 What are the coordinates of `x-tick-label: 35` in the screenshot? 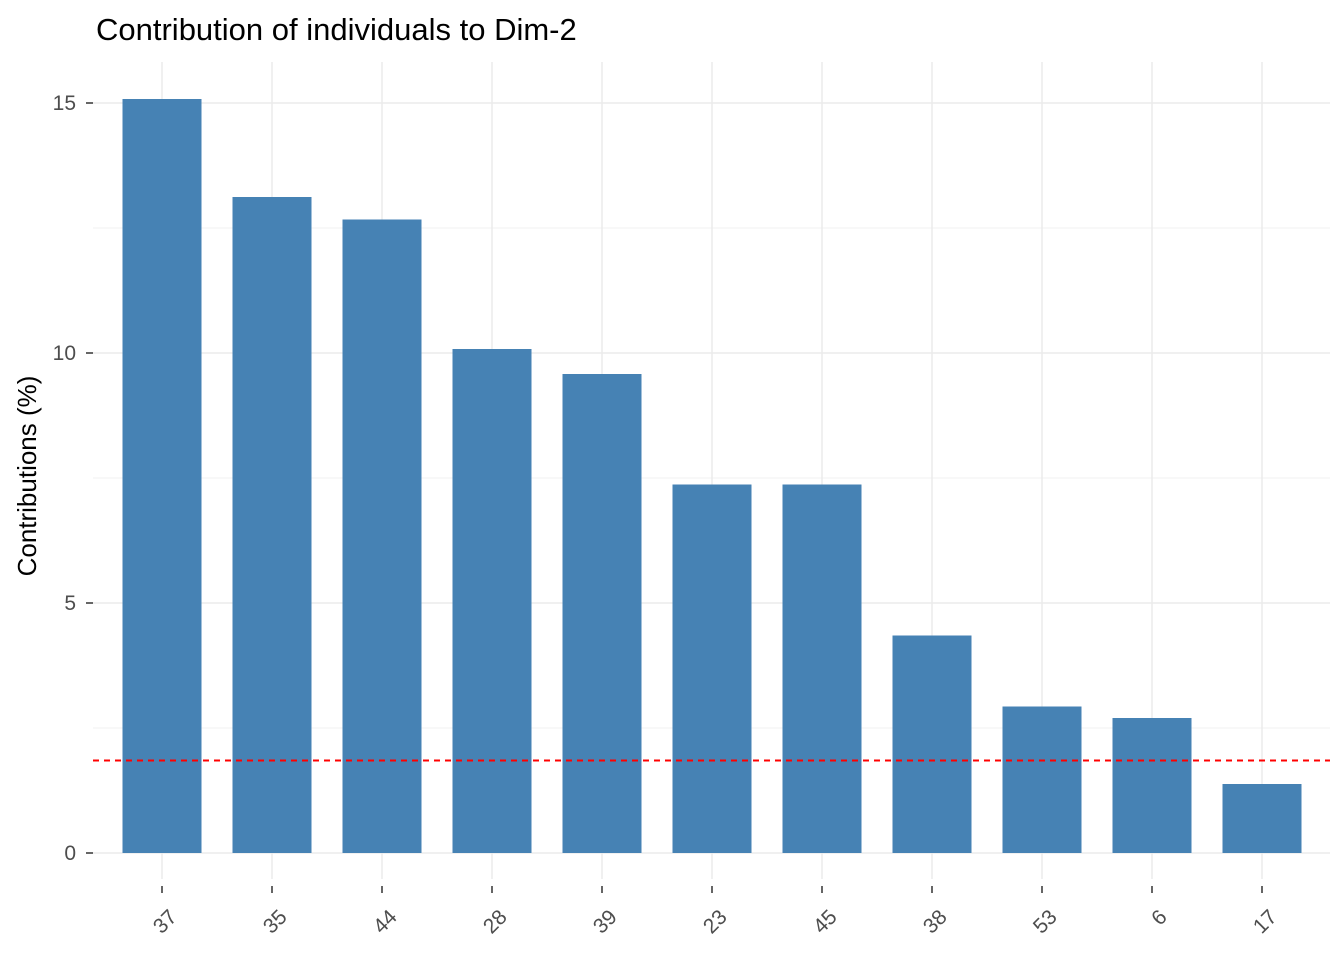 It's located at (275, 921).